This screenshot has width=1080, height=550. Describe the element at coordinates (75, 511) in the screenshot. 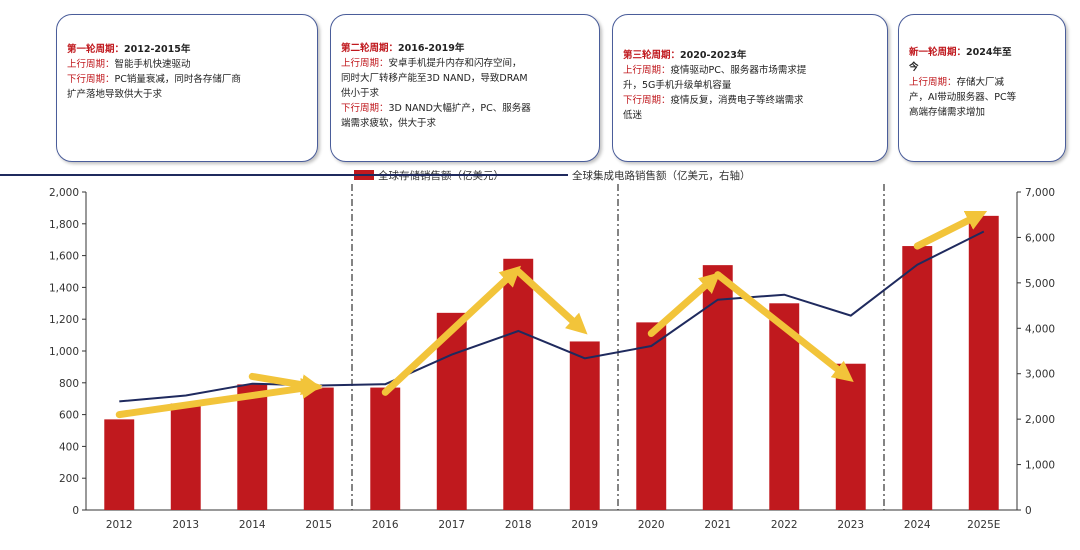

I see `y-left-tick-label: 0` at that location.